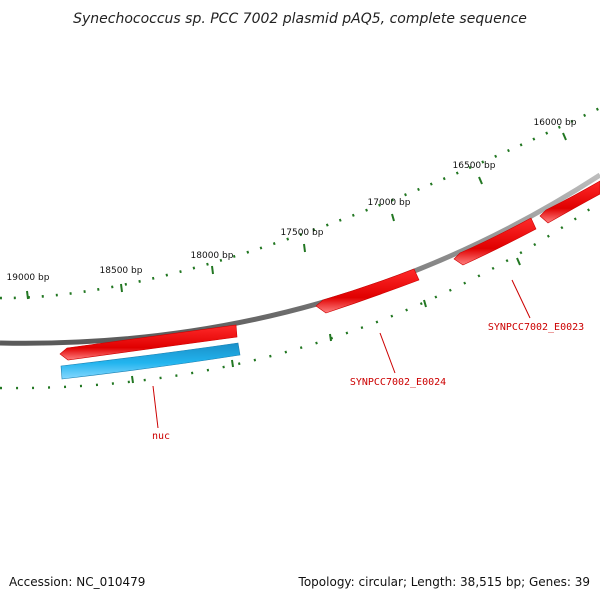 This screenshot has width=600, height=600. I want to click on gene-arrow-nuc, so click(150, 361).